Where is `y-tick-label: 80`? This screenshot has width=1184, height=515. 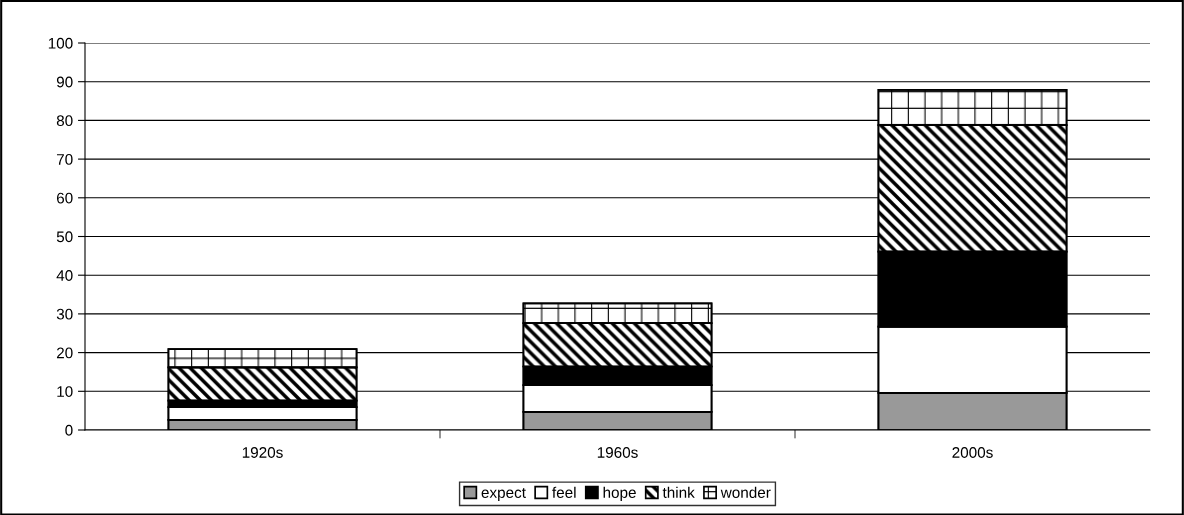 y-tick-label: 80 is located at coordinates (64, 121).